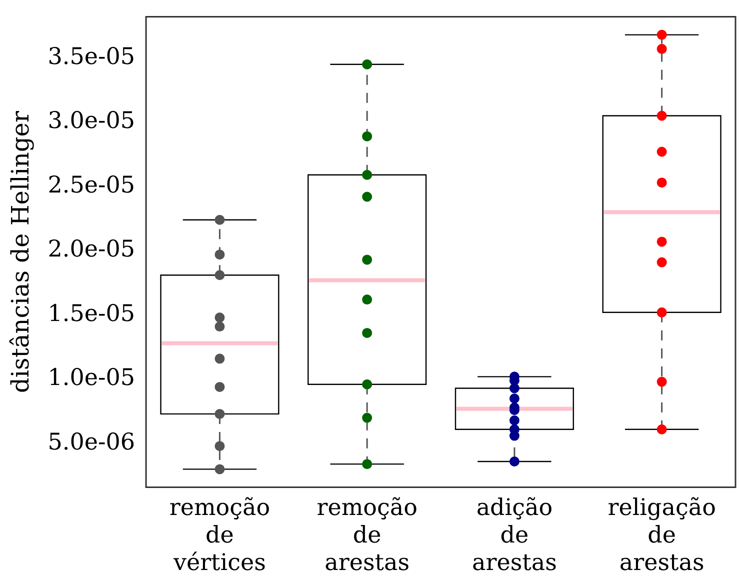  What do you see at coordinates (92, 442) in the screenshot?
I see `y-tick-label: 5.0e-06` at bounding box center [92, 442].